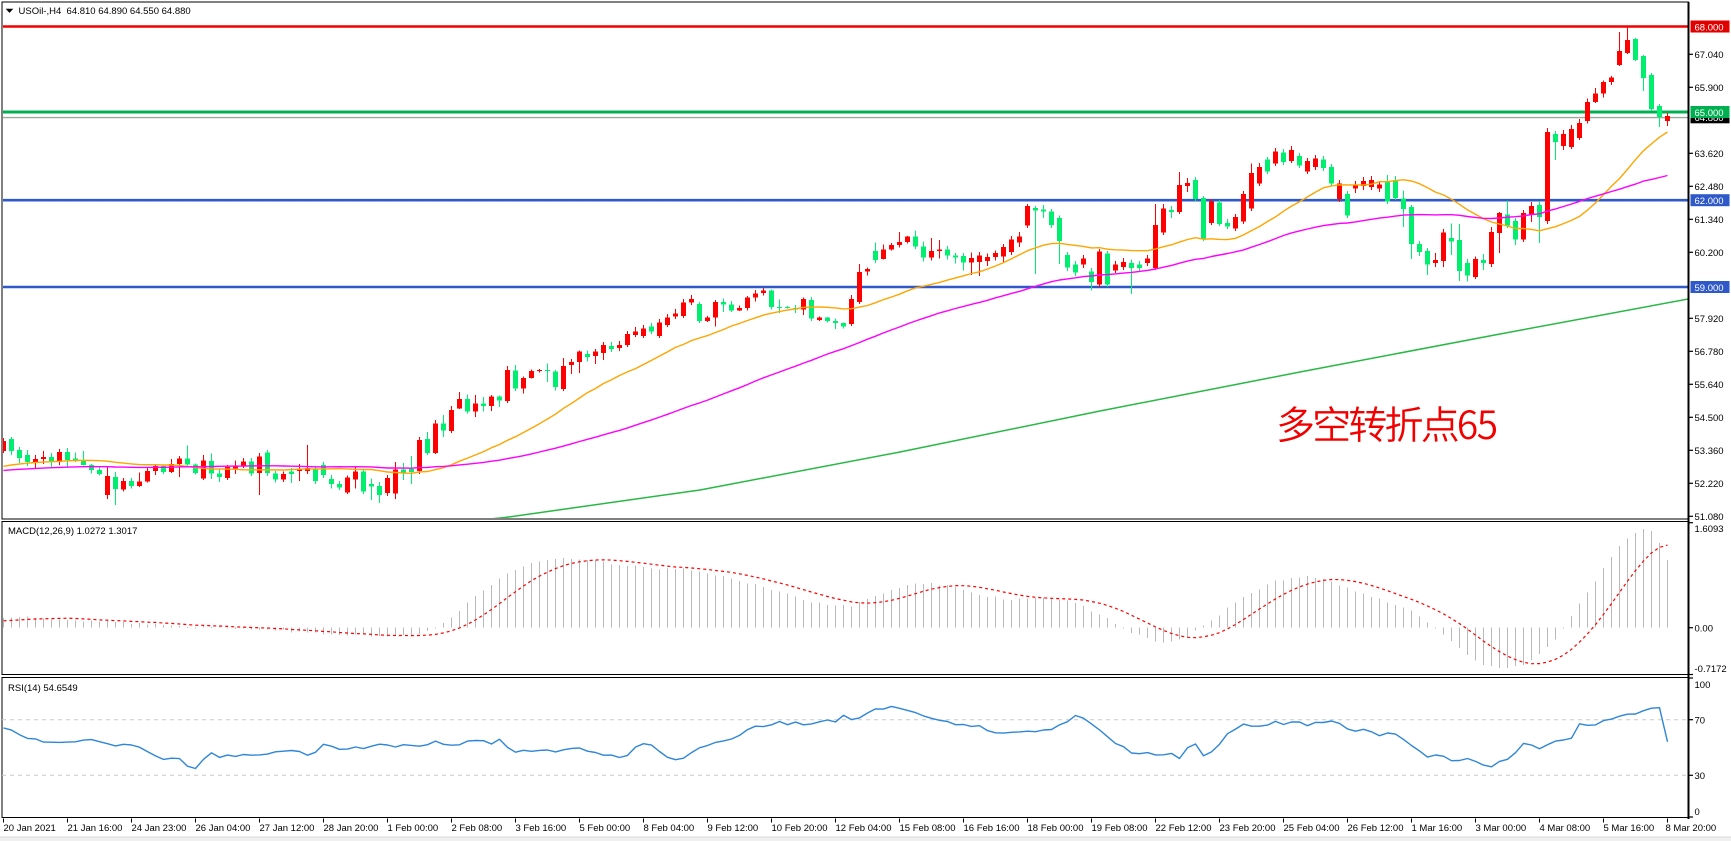 Image resolution: width=1731 pixels, height=841 pixels. I want to click on svg-text: 8 Feb 04:00, so click(669, 828).